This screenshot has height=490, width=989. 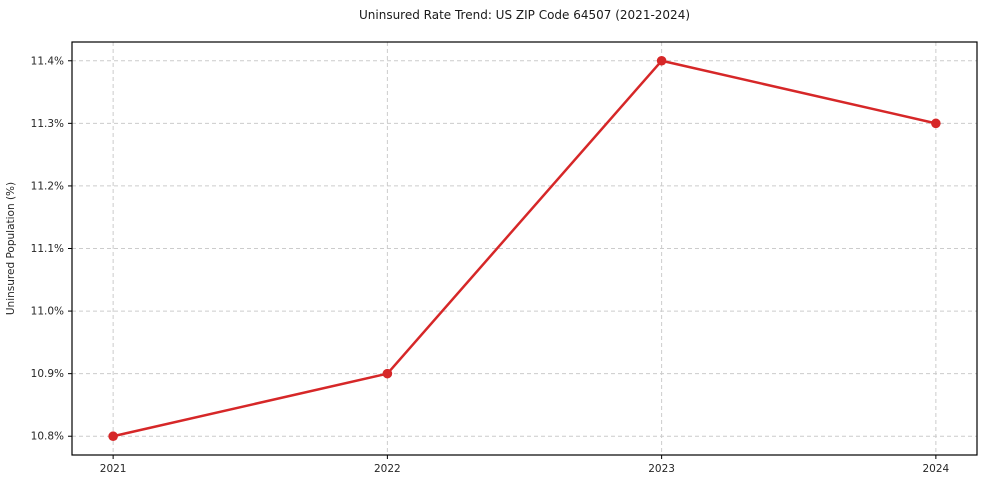 I want to click on x-tick-label: 2021, so click(x=113, y=469).